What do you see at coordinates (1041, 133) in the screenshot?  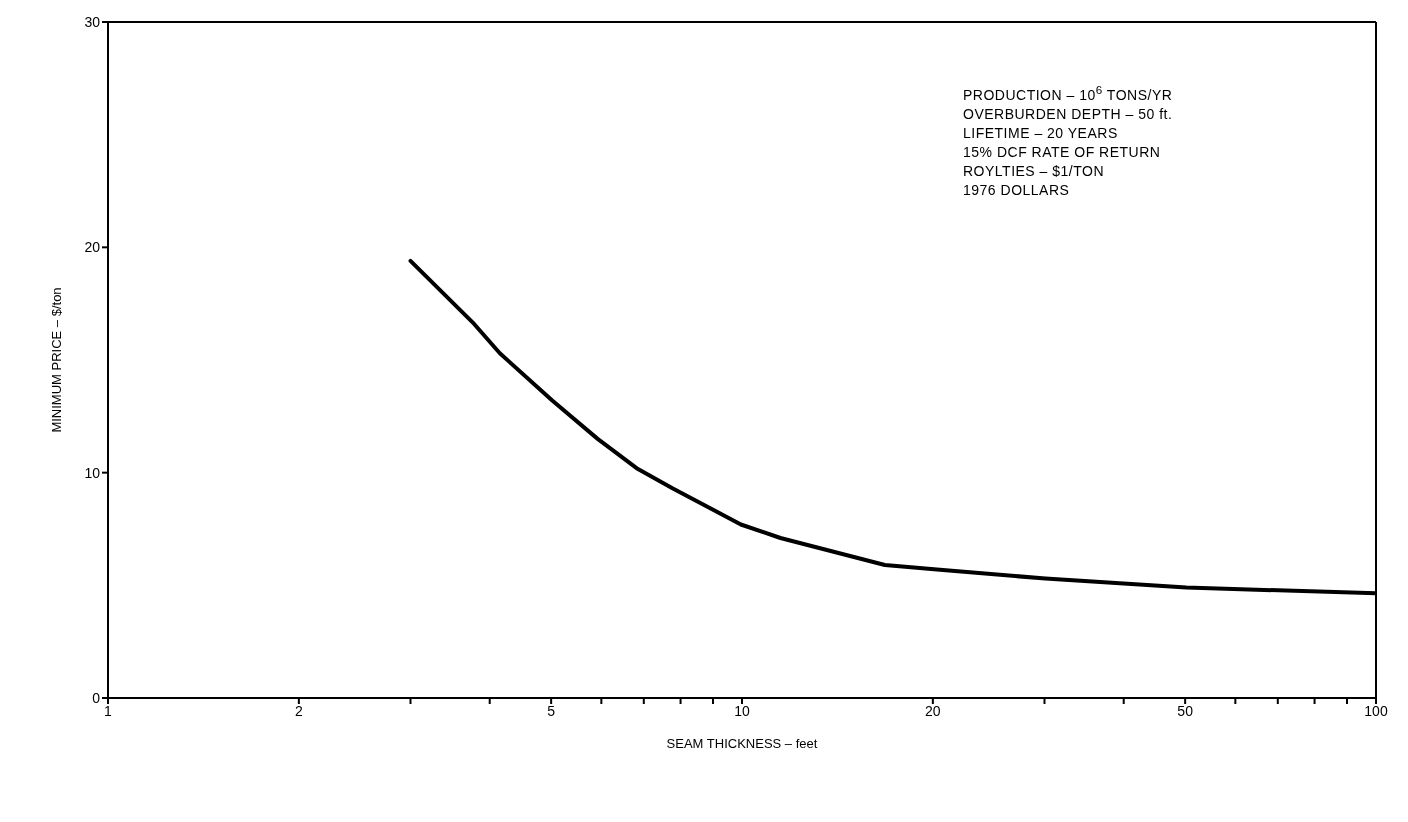 I see `annotation: LIFETIME – 20 YEARS` at bounding box center [1041, 133].